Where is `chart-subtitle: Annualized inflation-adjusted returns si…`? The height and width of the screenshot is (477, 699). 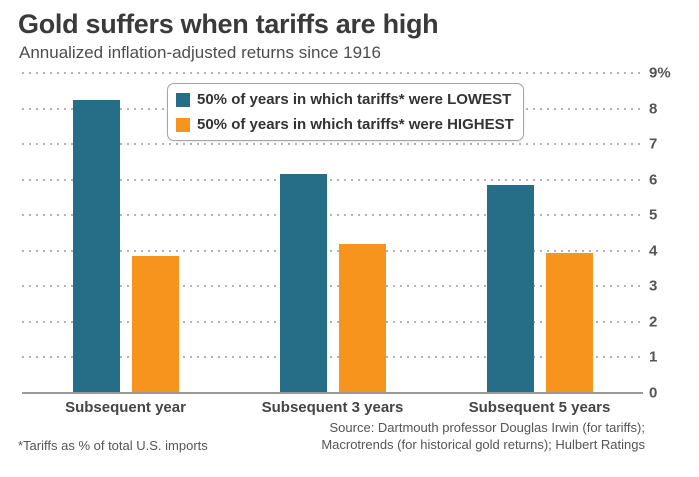 chart-subtitle: Annualized inflation-adjusted returns si… is located at coordinates (200, 52).